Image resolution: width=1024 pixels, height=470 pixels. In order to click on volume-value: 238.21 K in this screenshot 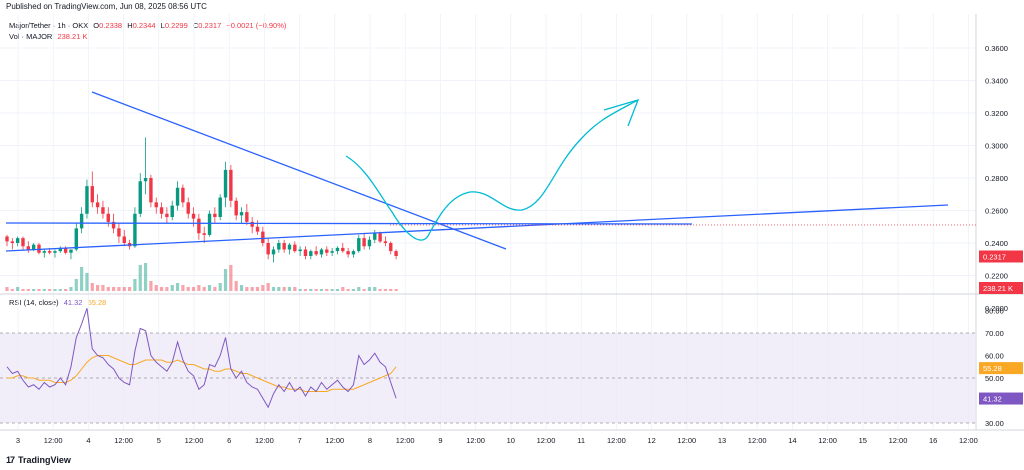, I will do `click(72, 36)`.